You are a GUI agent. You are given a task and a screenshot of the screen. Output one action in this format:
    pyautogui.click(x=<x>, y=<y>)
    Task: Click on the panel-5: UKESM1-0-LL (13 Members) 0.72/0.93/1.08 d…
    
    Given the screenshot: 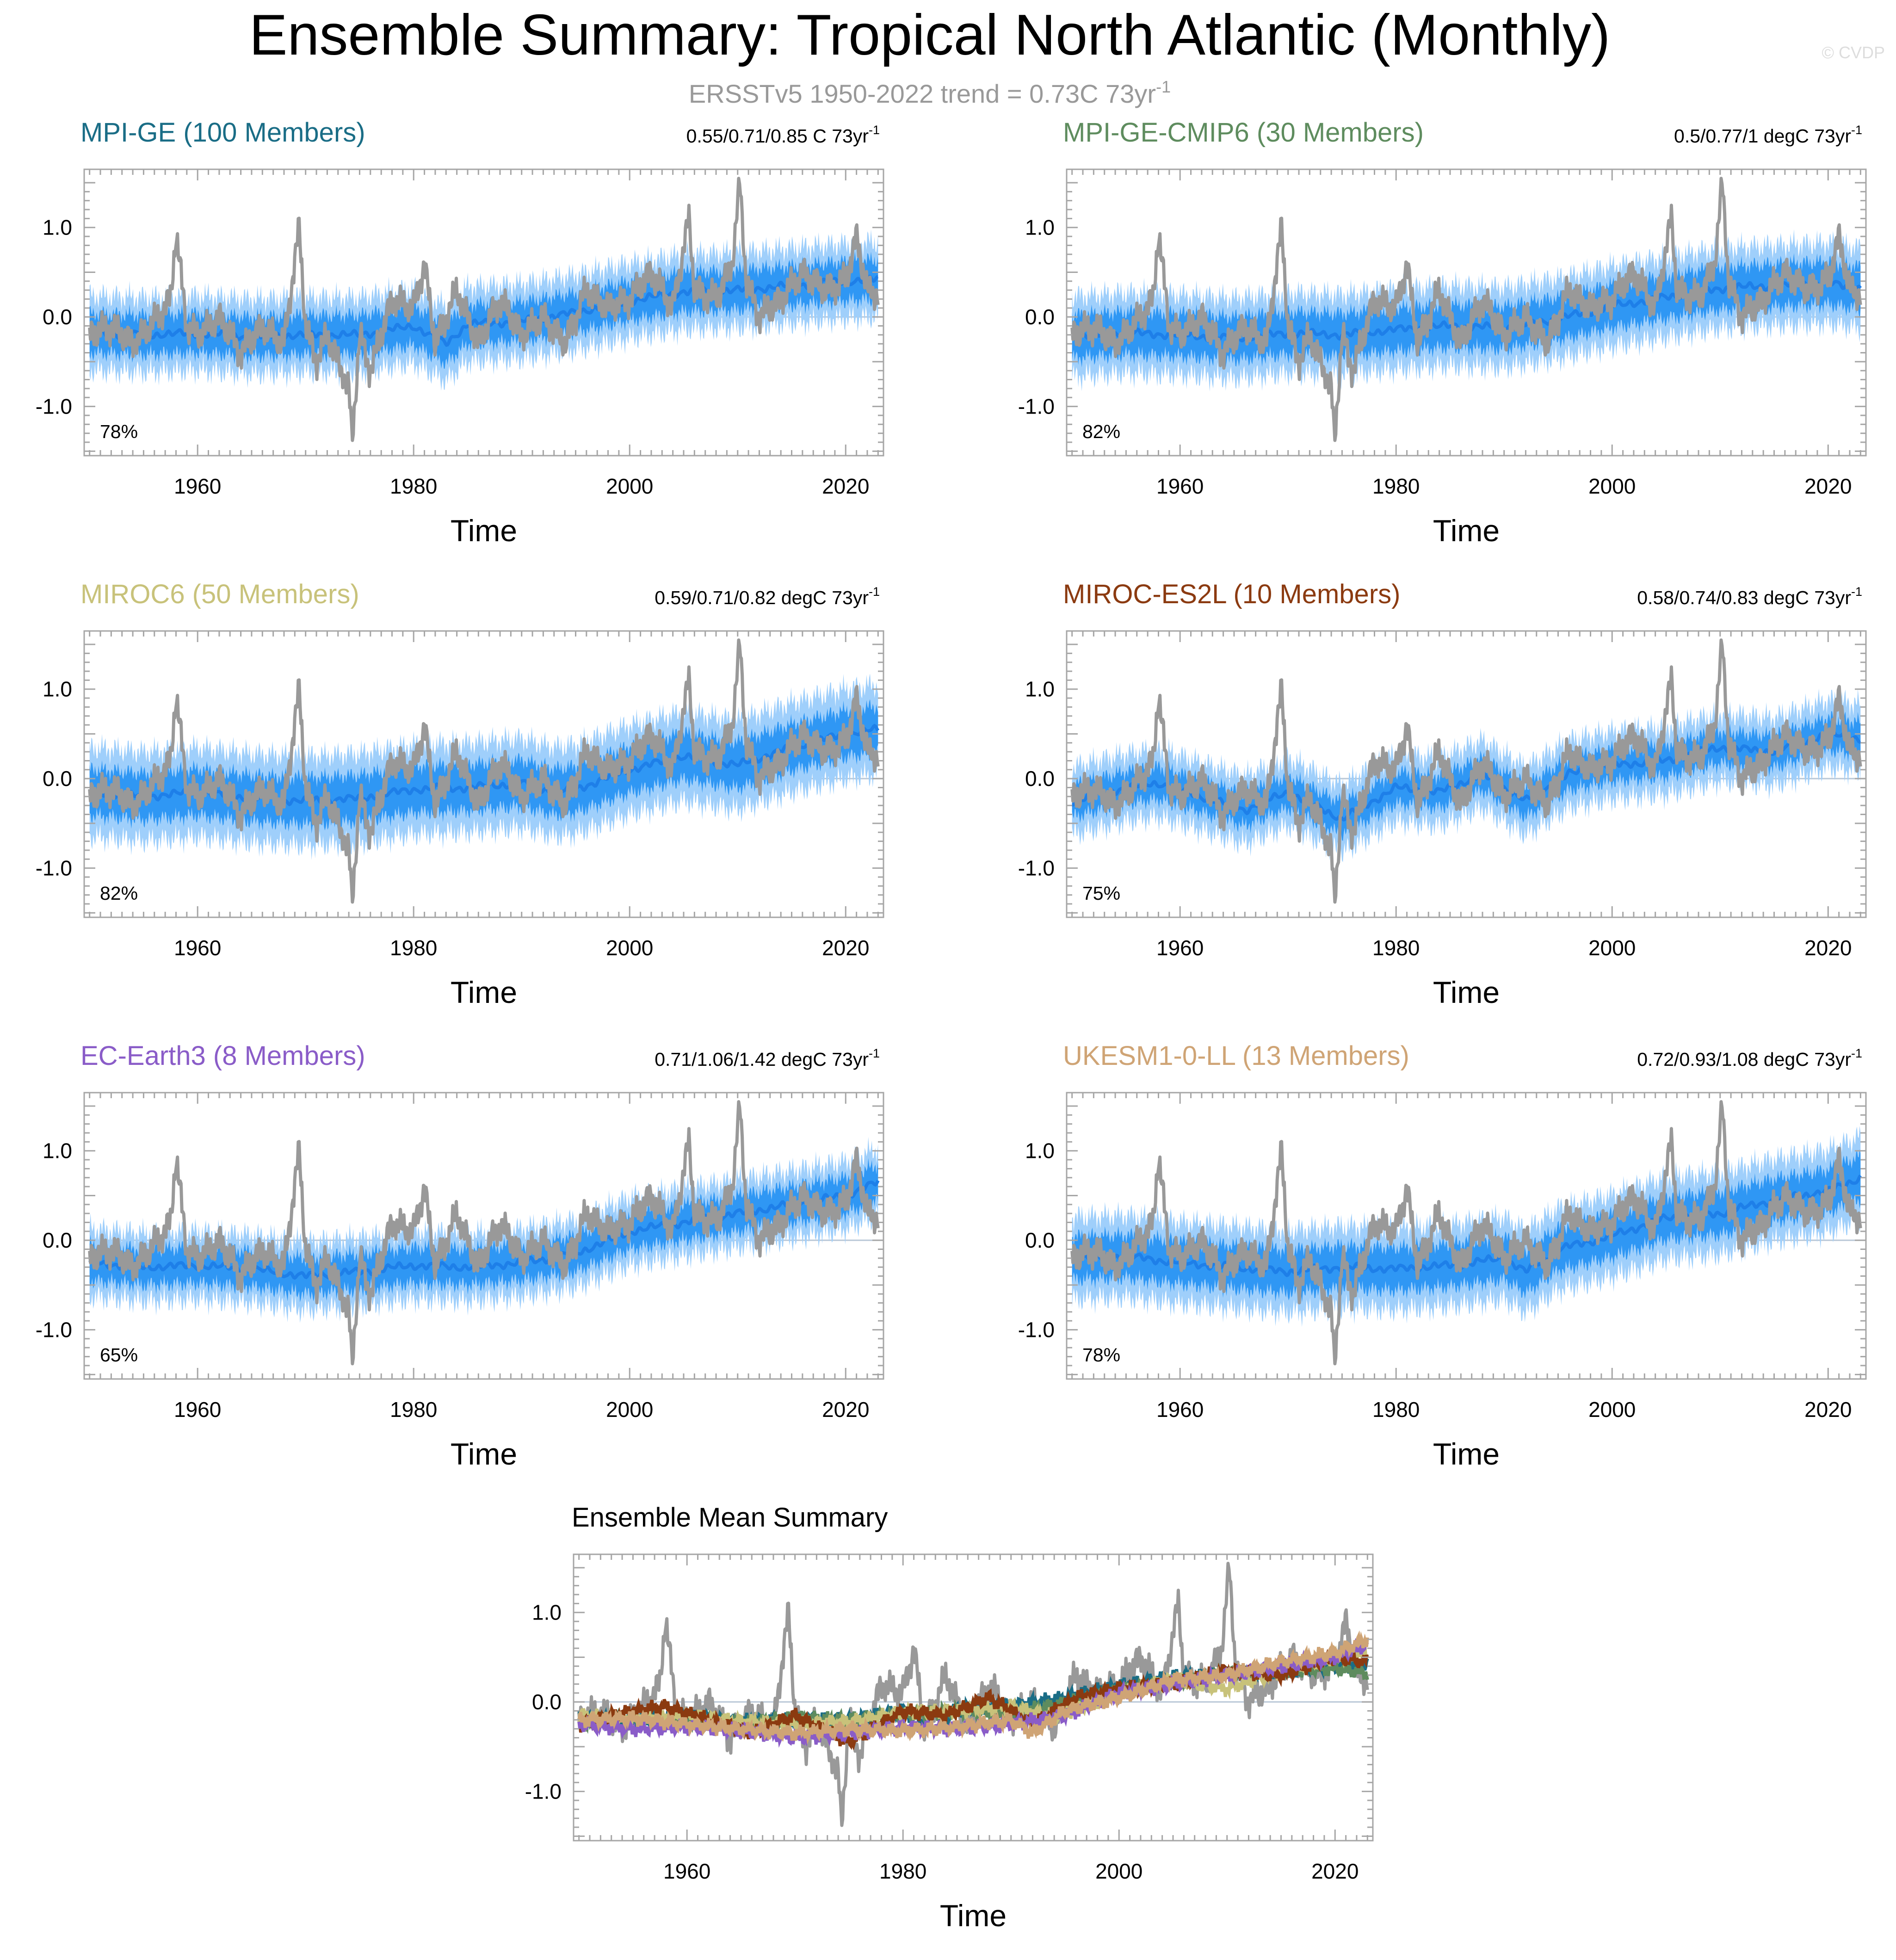 What is the action you would take?
    pyautogui.click(x=1442, y=1256)
    